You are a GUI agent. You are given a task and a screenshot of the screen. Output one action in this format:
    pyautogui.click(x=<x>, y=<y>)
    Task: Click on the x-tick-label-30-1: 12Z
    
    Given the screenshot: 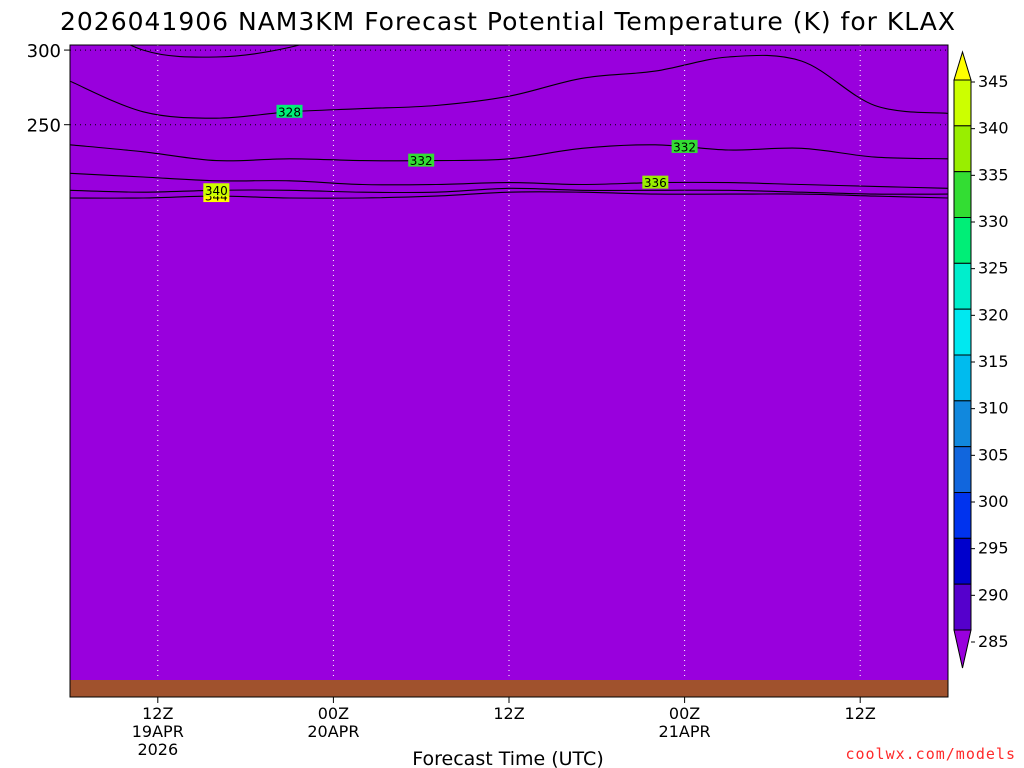 What is the action you would take?
    pyautogui.click(x=508, y=713)
    